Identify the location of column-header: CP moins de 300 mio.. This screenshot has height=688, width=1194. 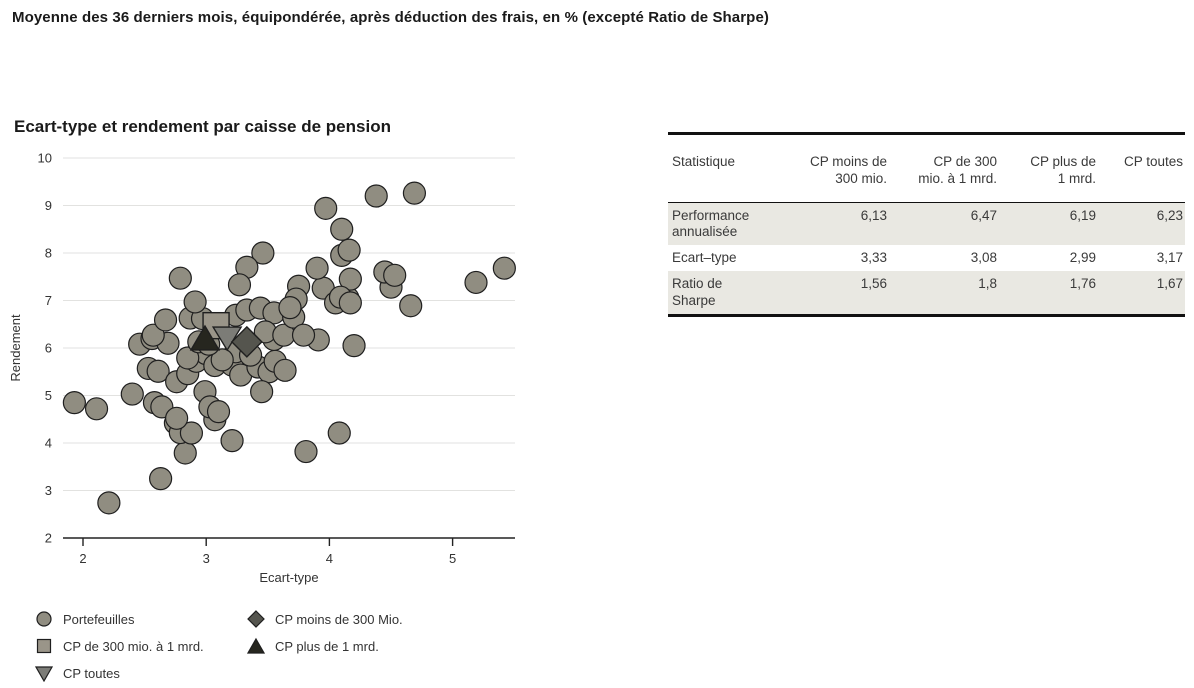
(837, 168).